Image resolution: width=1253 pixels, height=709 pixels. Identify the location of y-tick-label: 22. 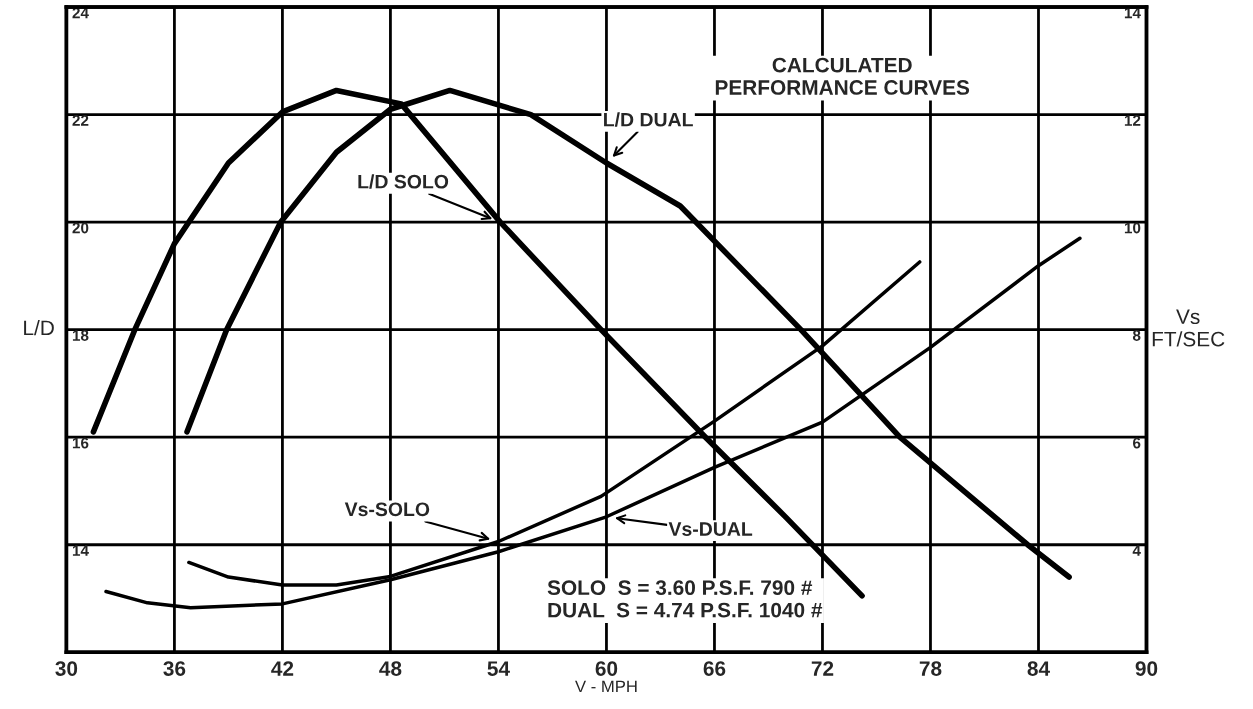
(80, 120).